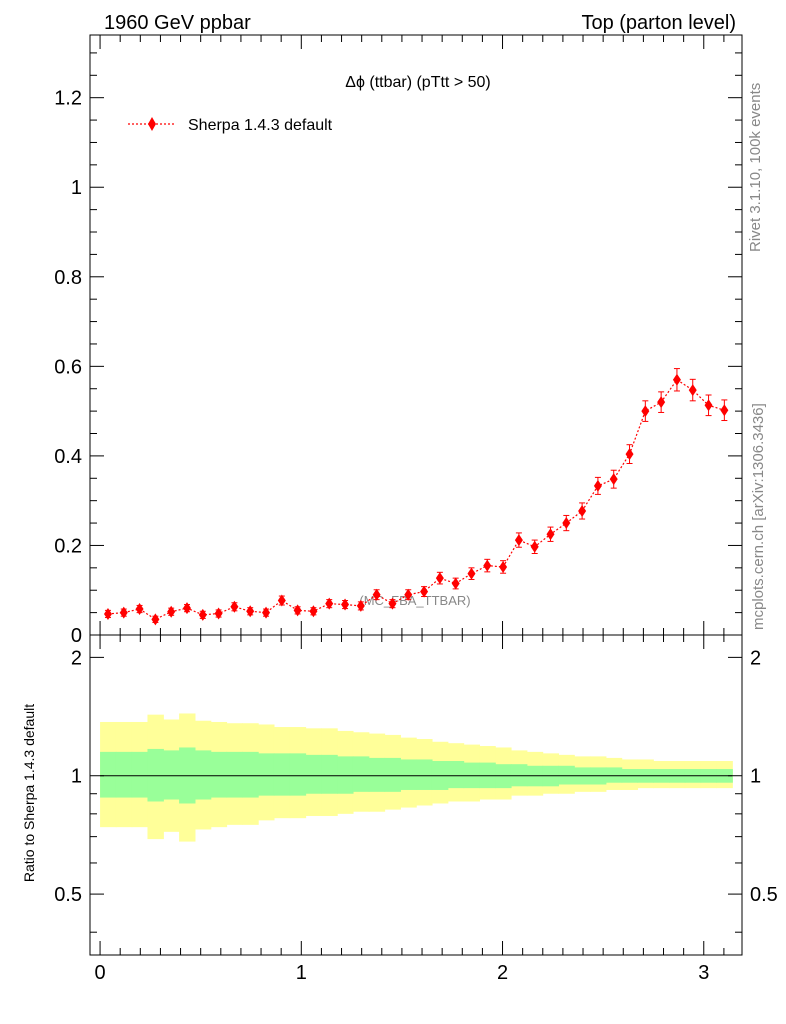 This screenshot has width=786, height=1024. I want to click on header-right-title: Top (parton level), so click(658, 23).